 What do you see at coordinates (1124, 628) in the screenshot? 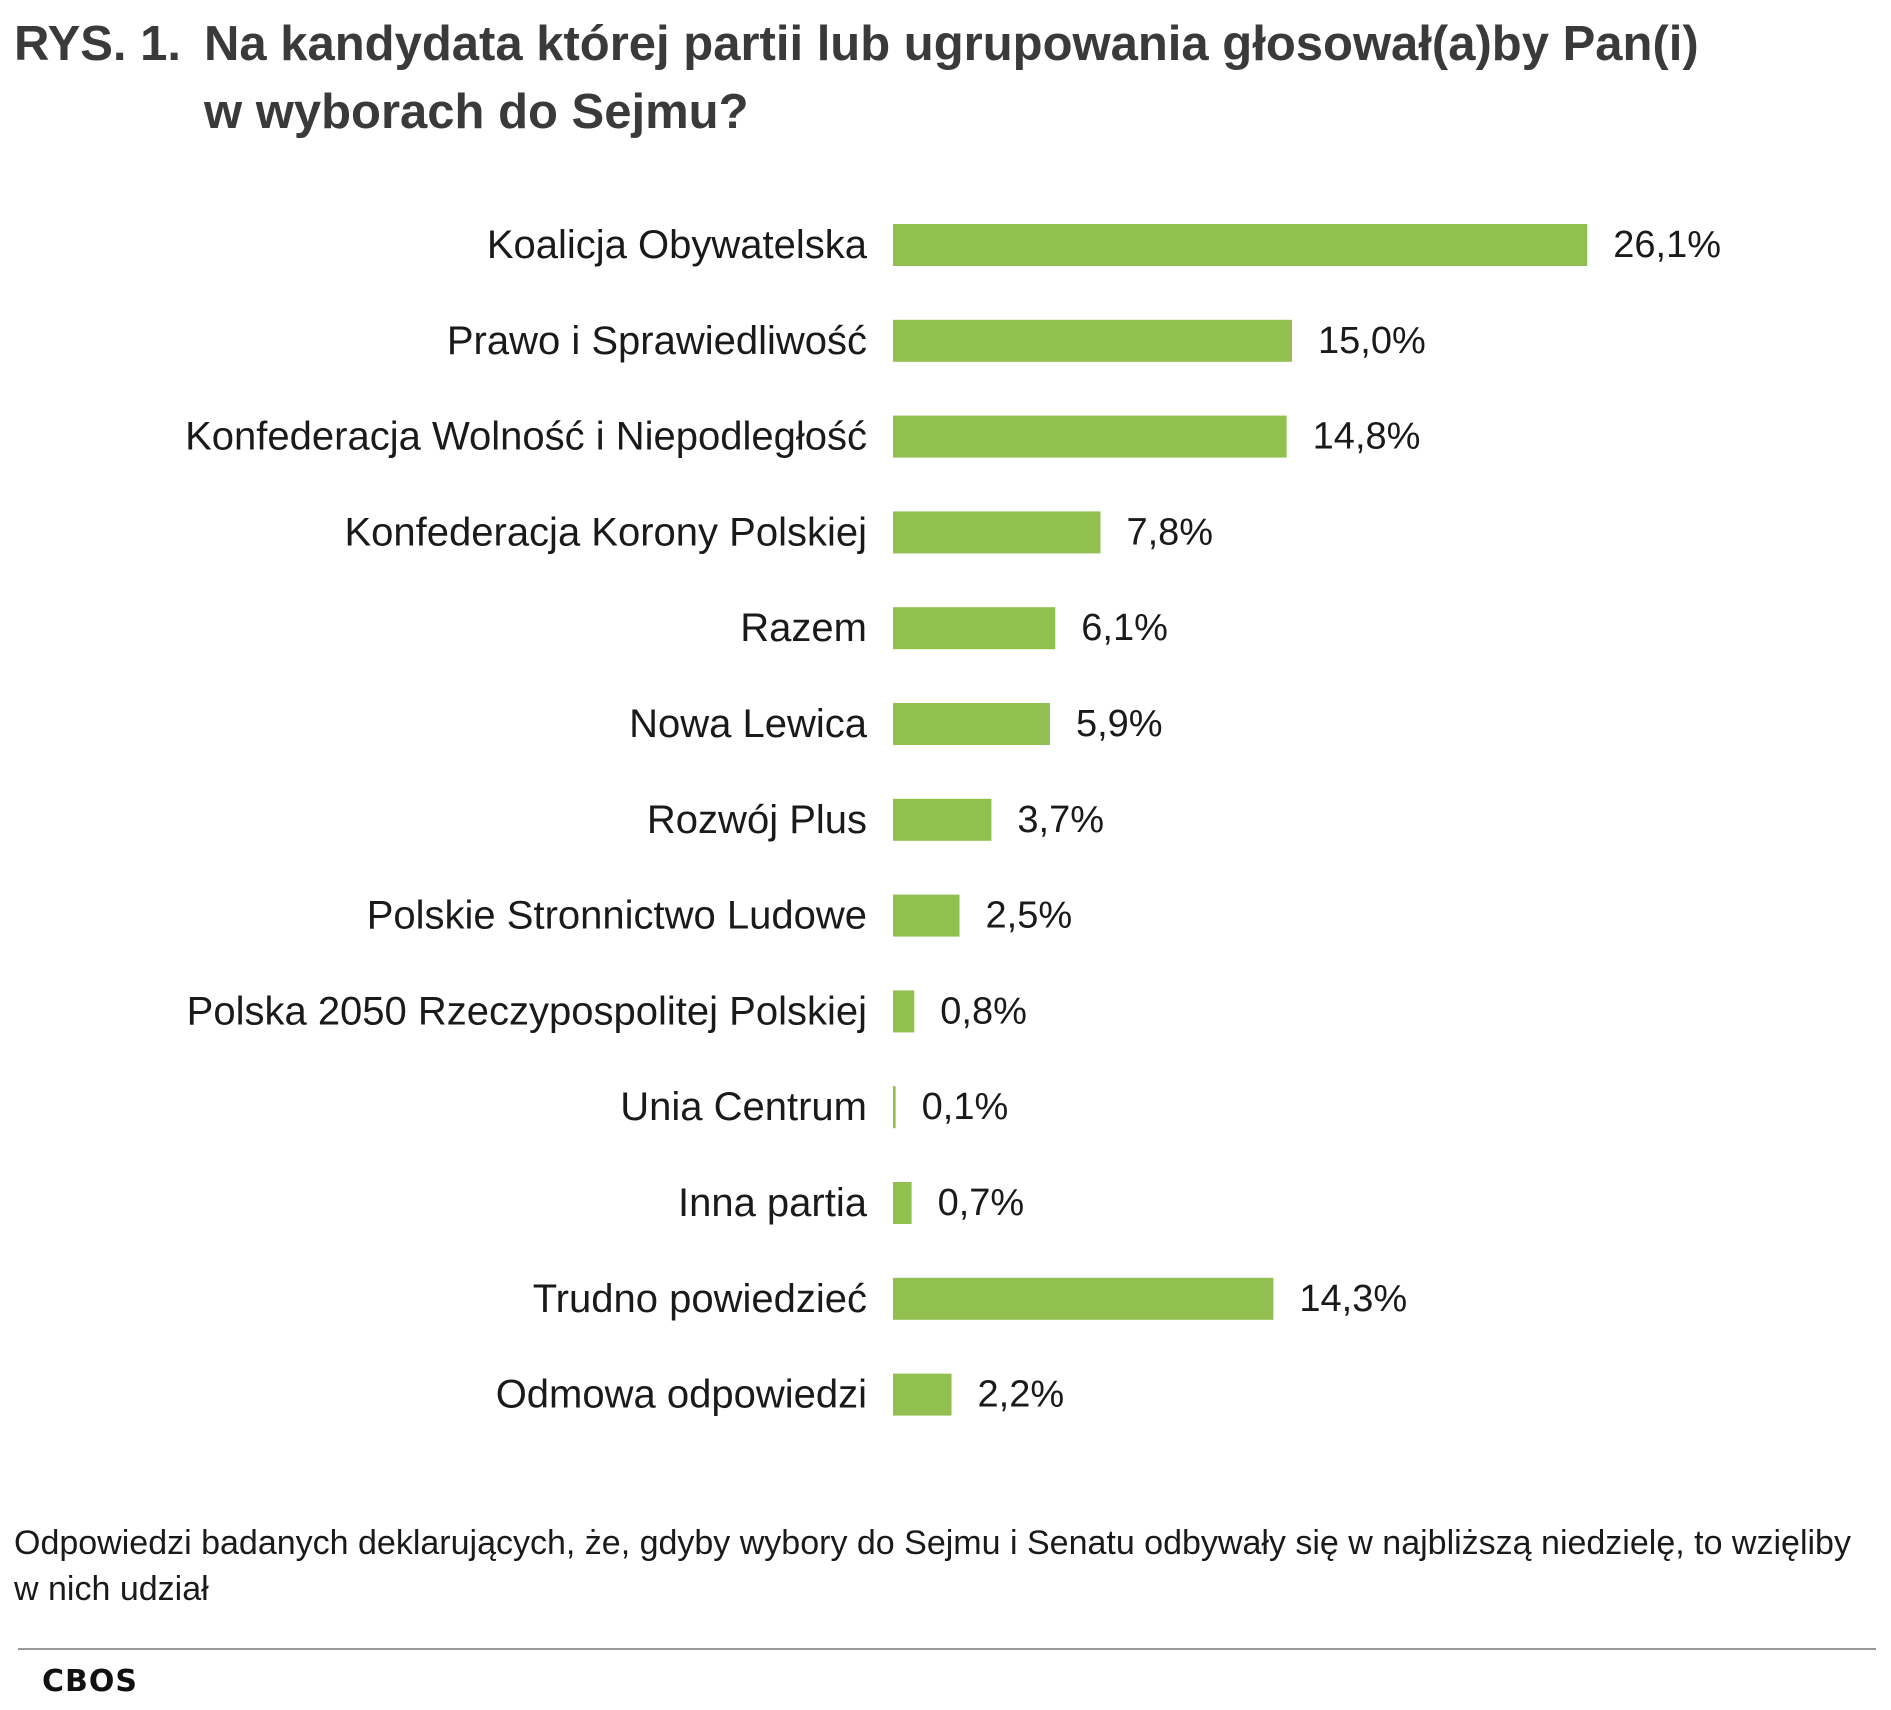
I see `value-label: 6,1%` at bounding box center [1124, 628].